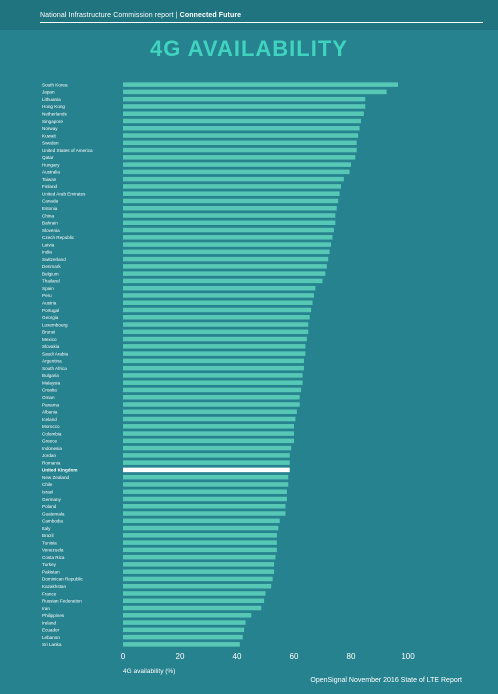 The image size is (498, 694). I want to click on bar-bulgaria, so click(213, 375).